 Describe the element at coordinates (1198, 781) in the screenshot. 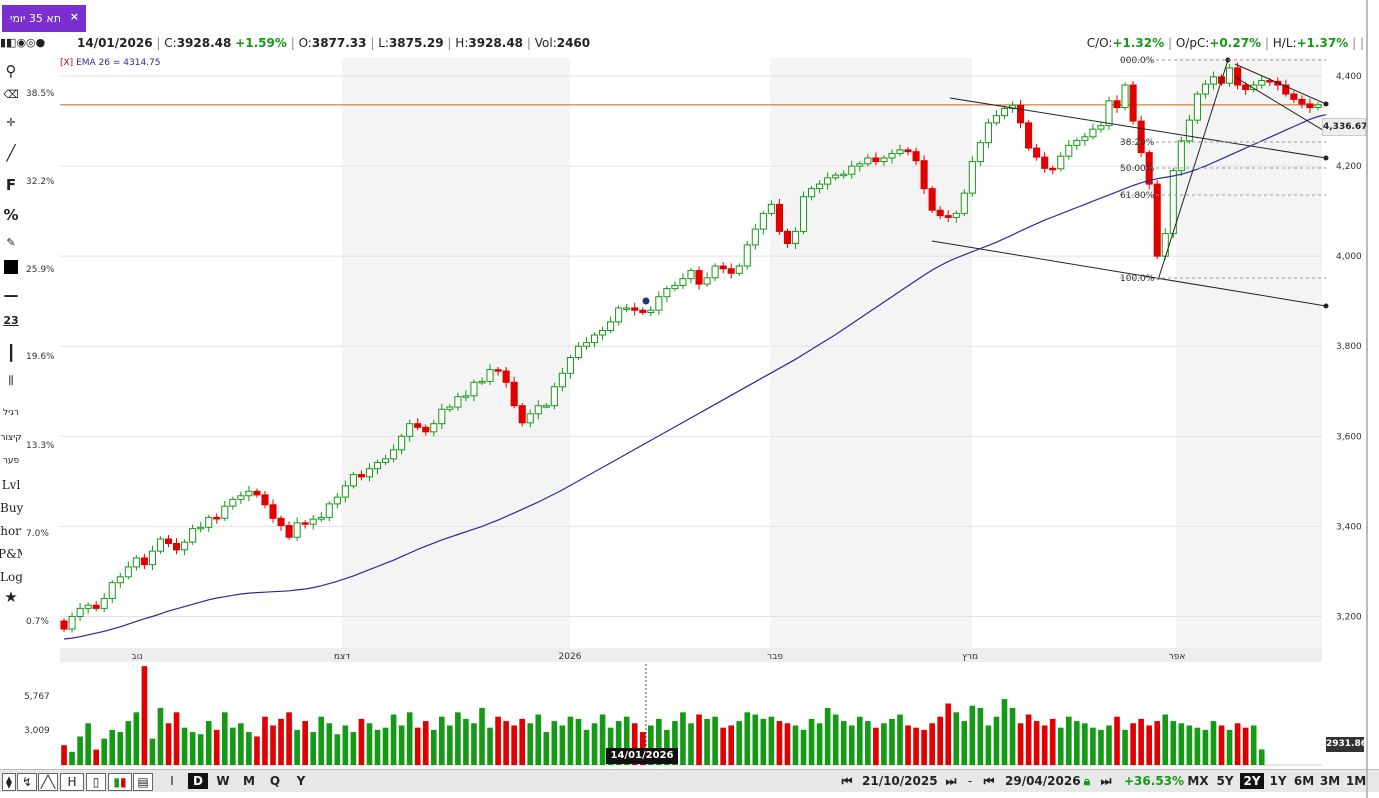

I see `range-mx: MX` at that location.